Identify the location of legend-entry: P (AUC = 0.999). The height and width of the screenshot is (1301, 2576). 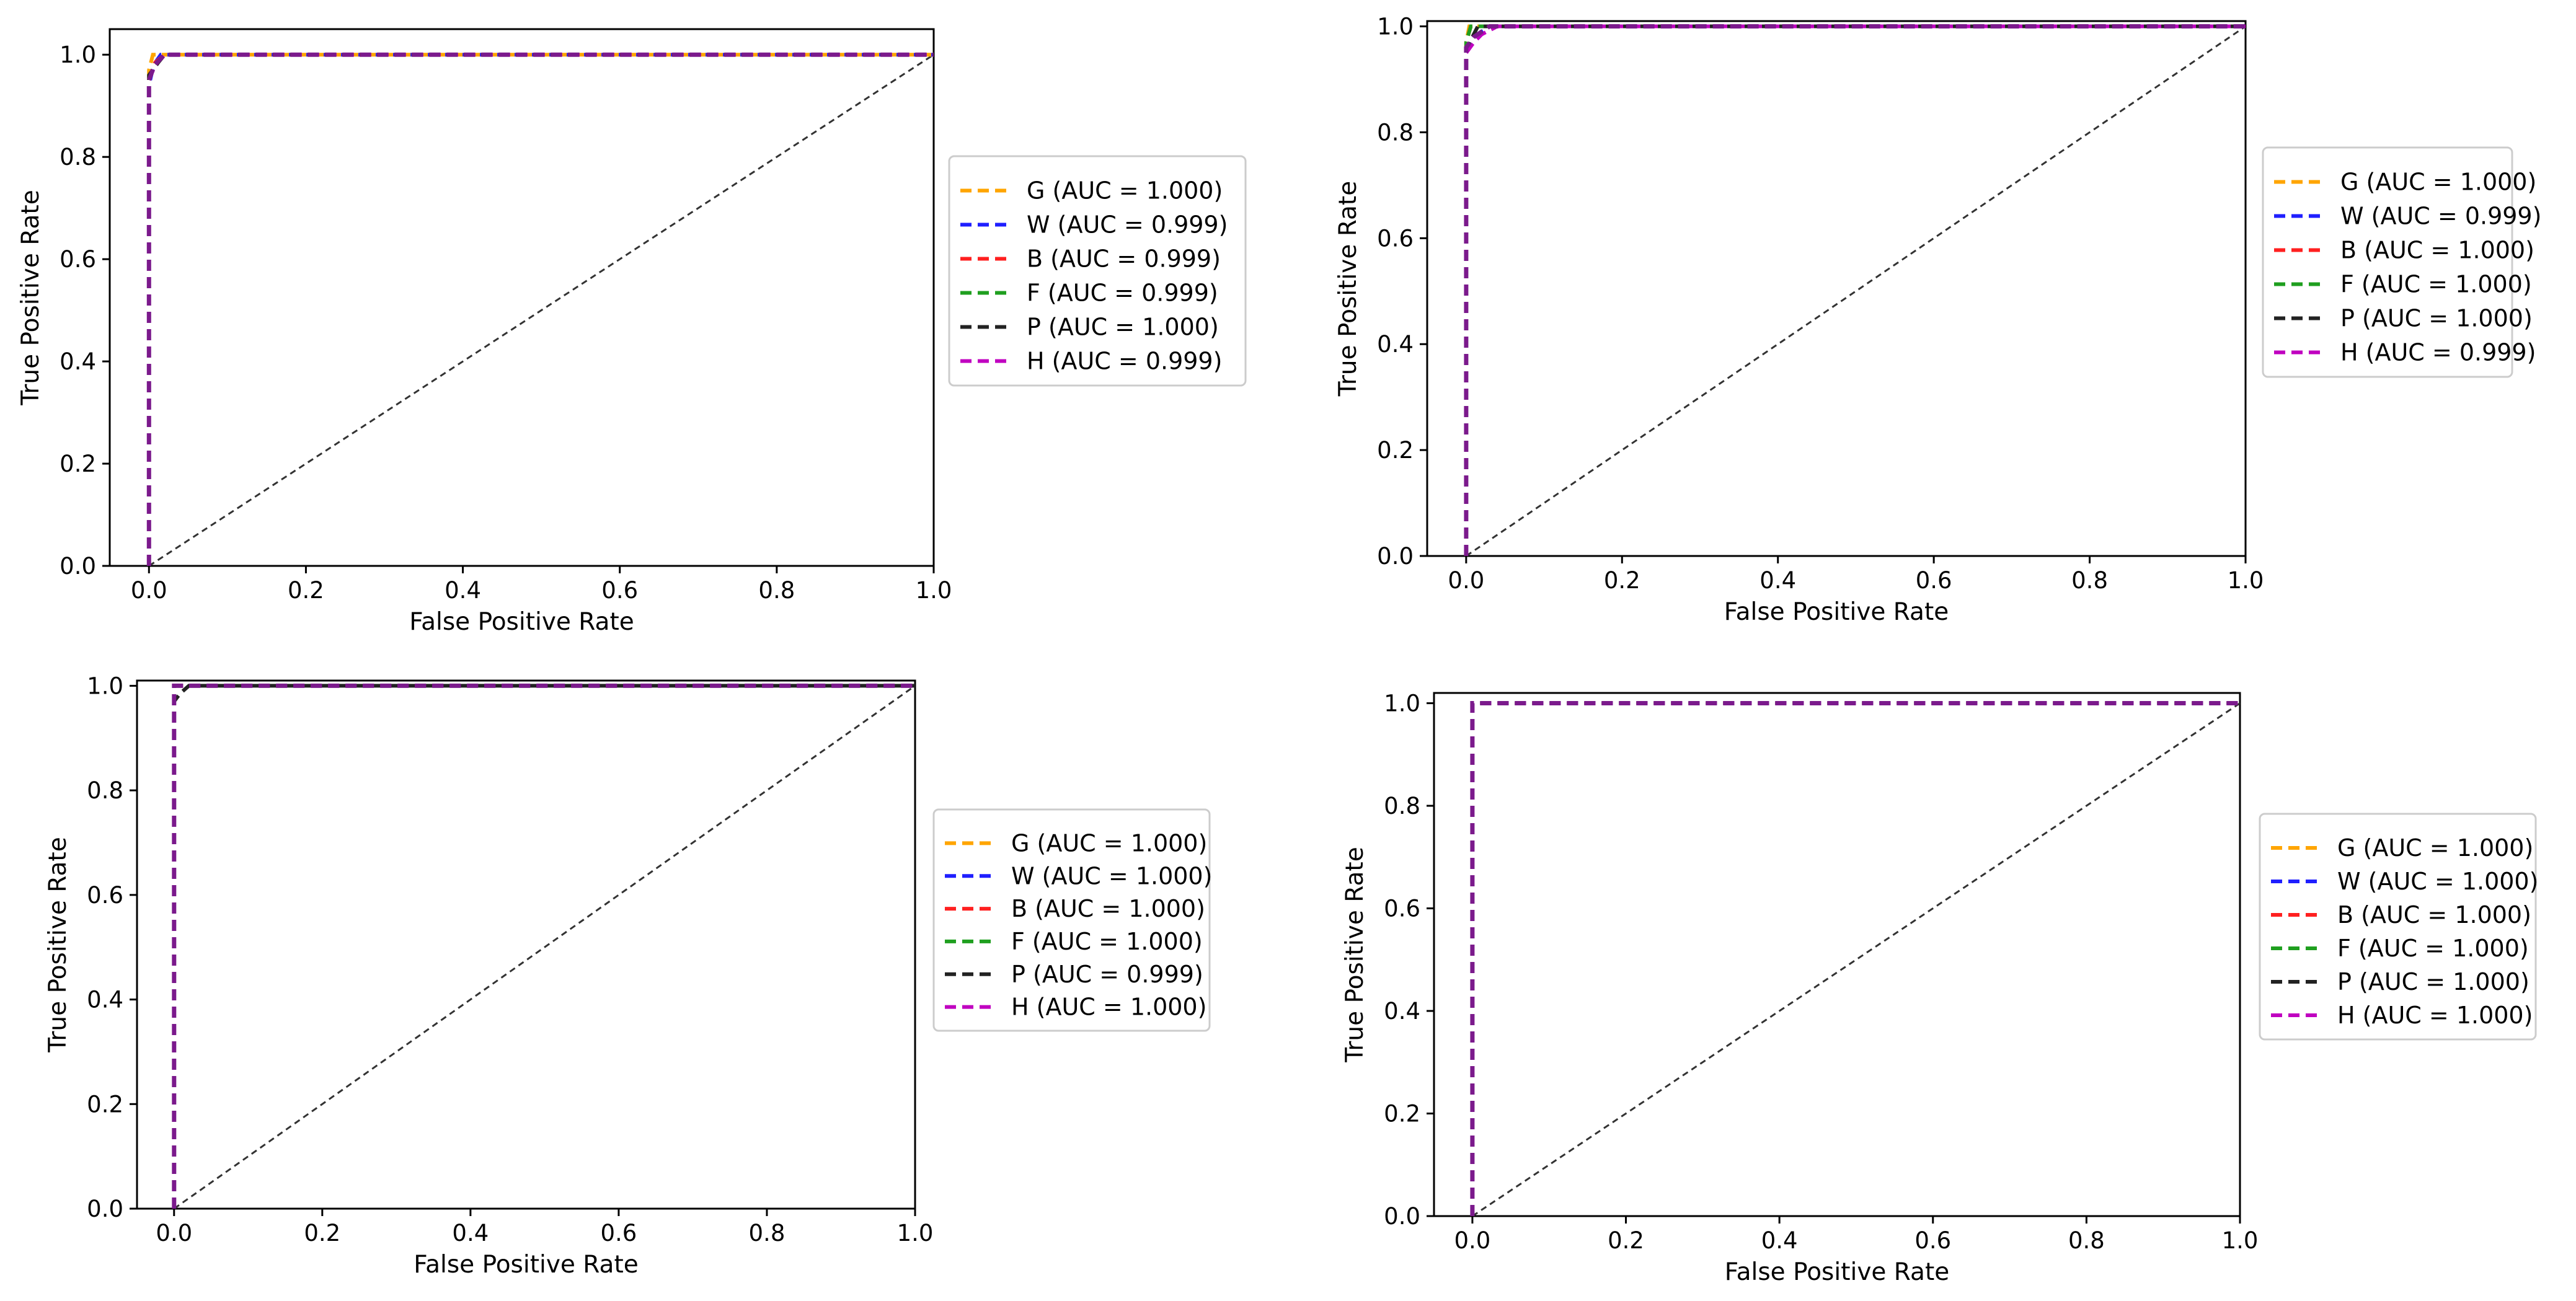
(1107, 974).